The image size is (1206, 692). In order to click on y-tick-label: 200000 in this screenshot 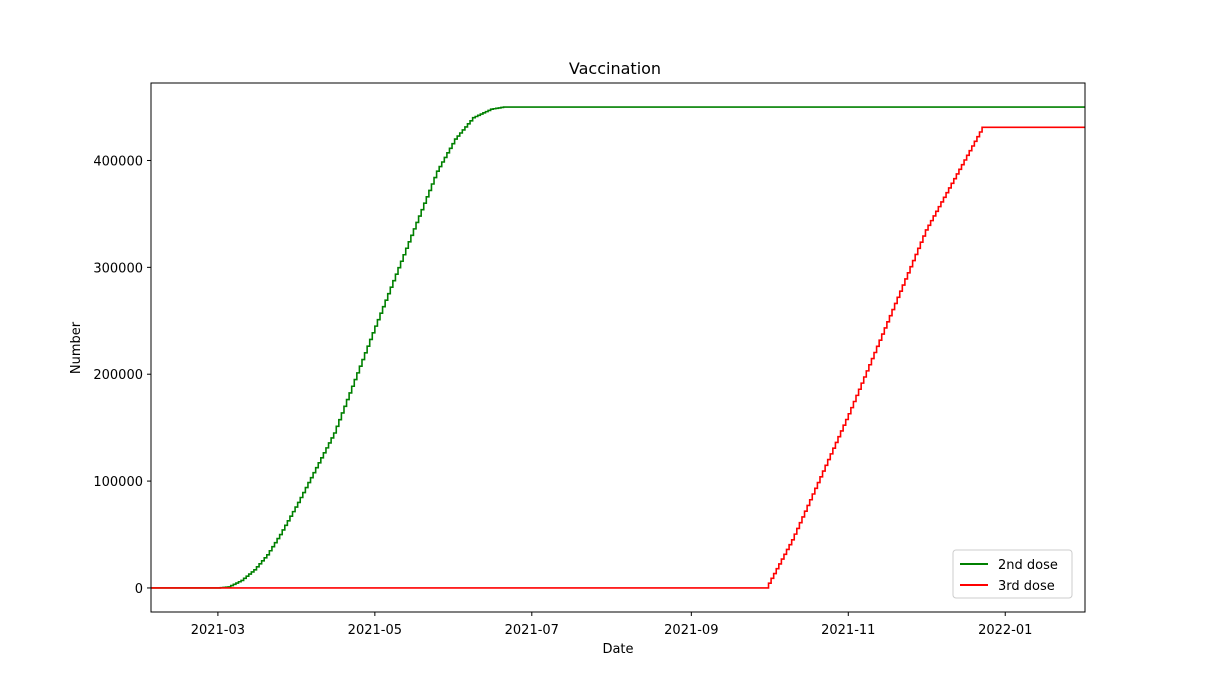, I will do `click(118, 375)`.